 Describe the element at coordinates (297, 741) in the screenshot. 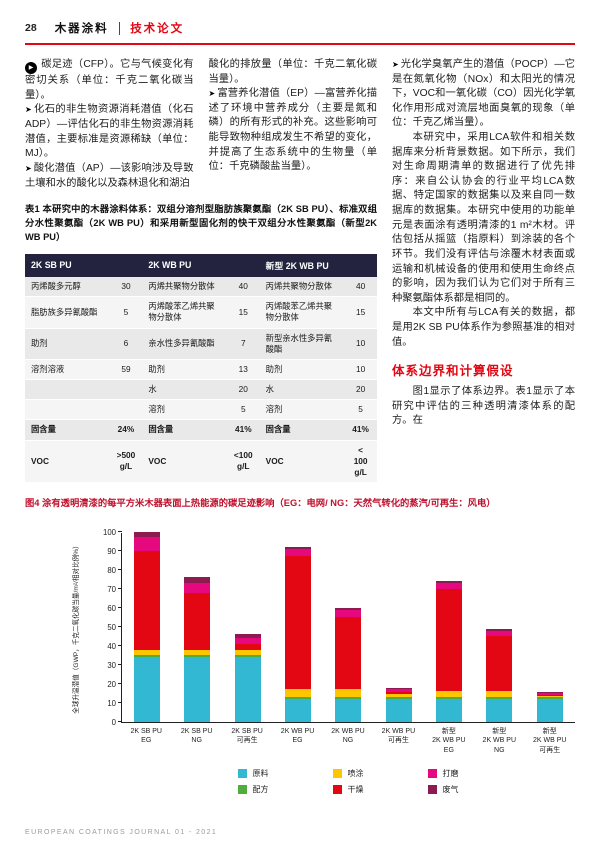

I see `x-axis-label: 2K WB PU EG` at that location.